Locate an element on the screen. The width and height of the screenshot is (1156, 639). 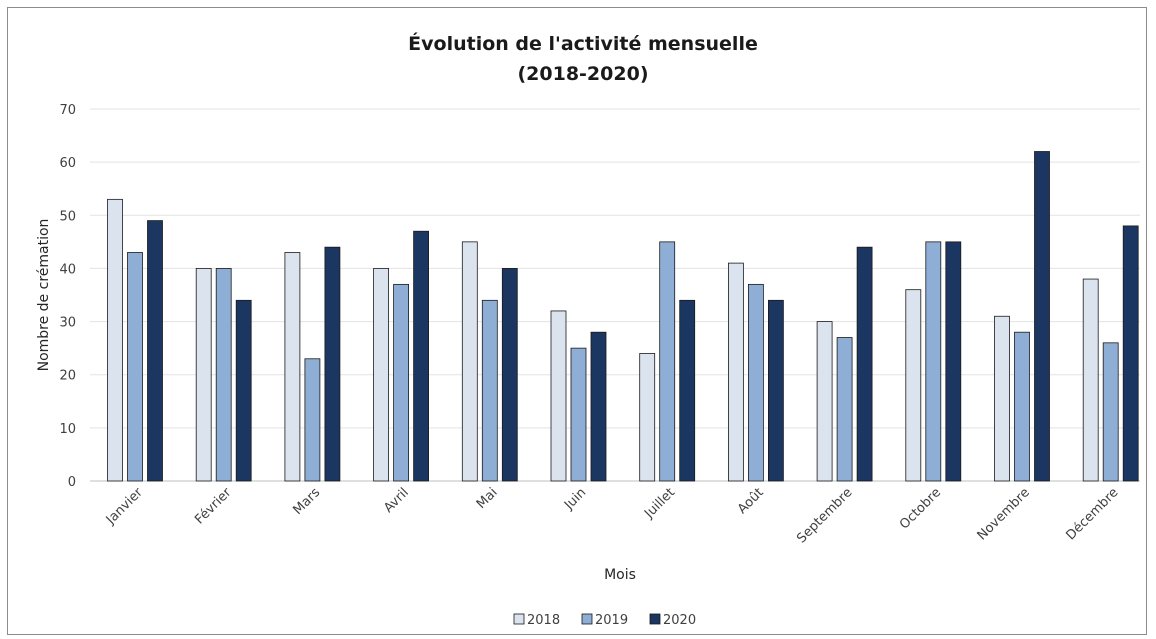
x-tick-label: Janvier is located at coordinates (124, 506).